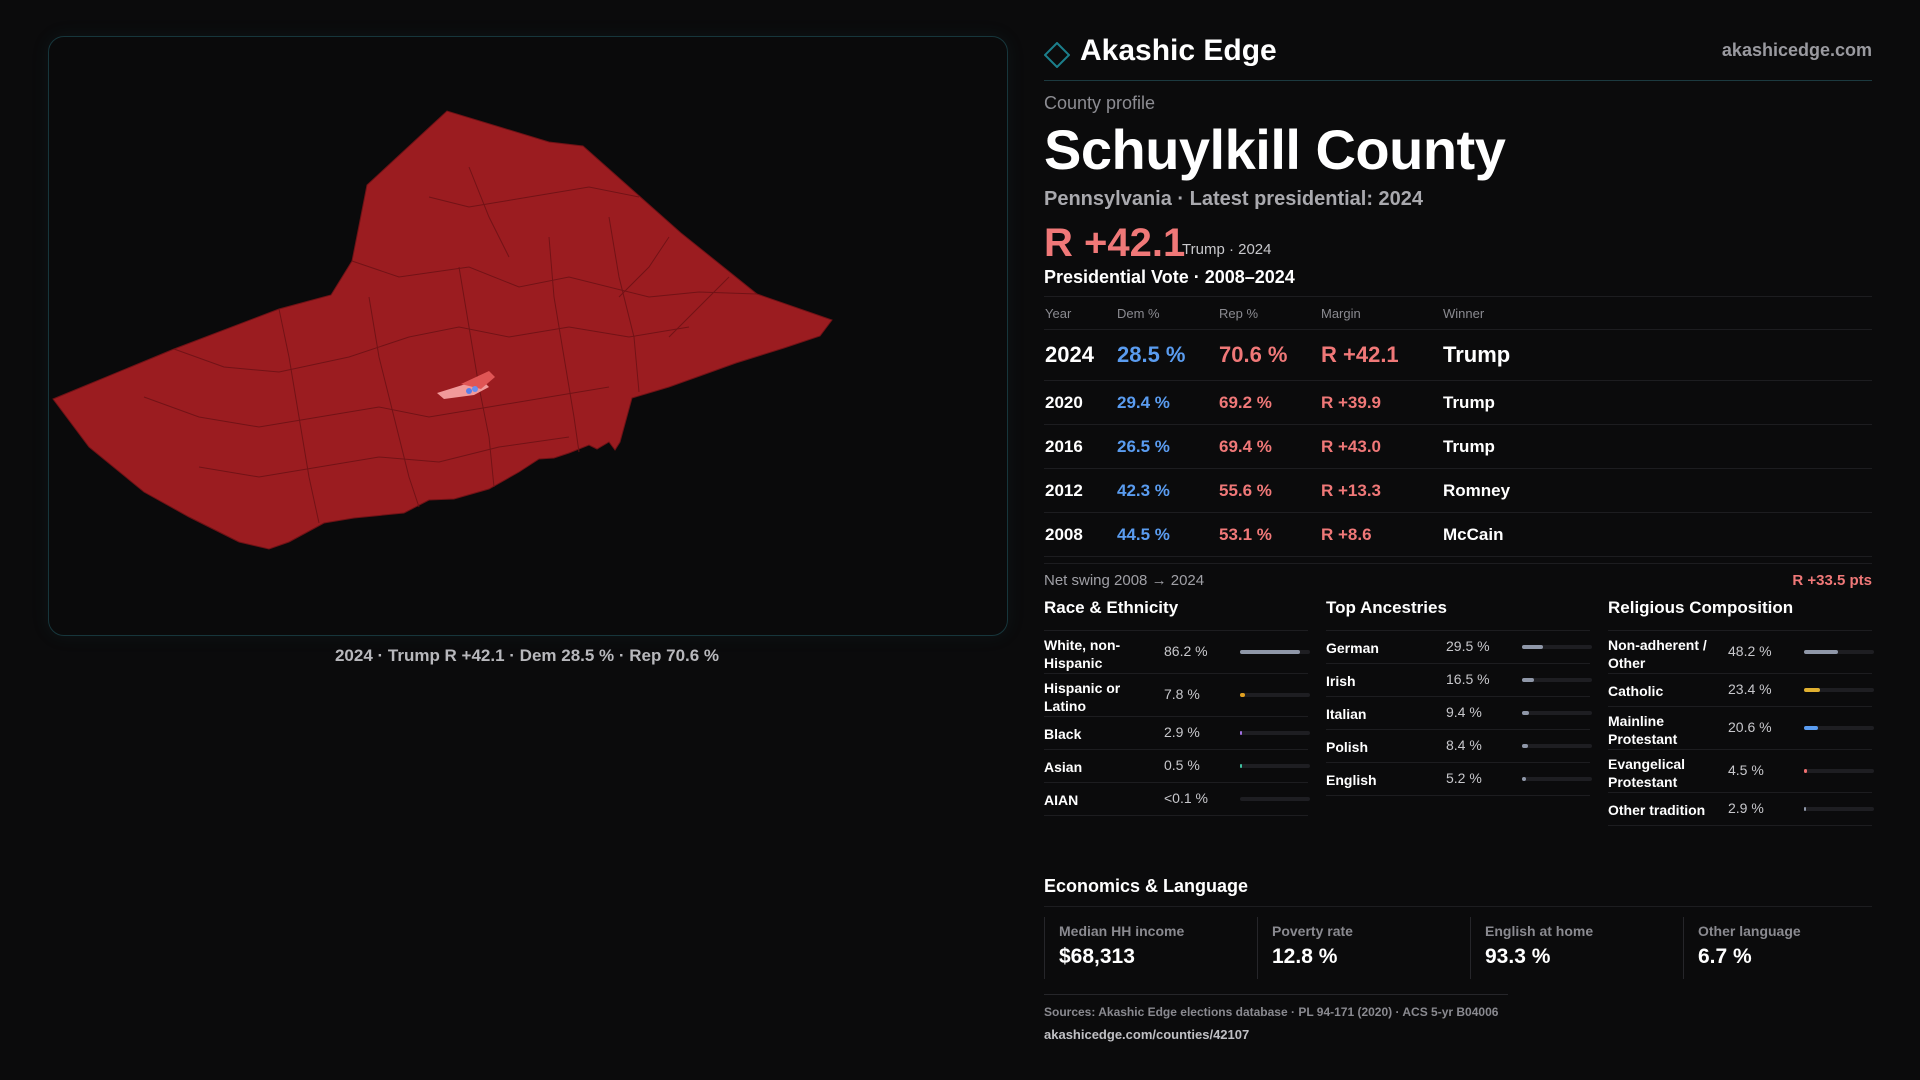  Describe the element at coordinates (1725, 956) in the screenshot. I see `econ-value: 6.7 %` at that location.